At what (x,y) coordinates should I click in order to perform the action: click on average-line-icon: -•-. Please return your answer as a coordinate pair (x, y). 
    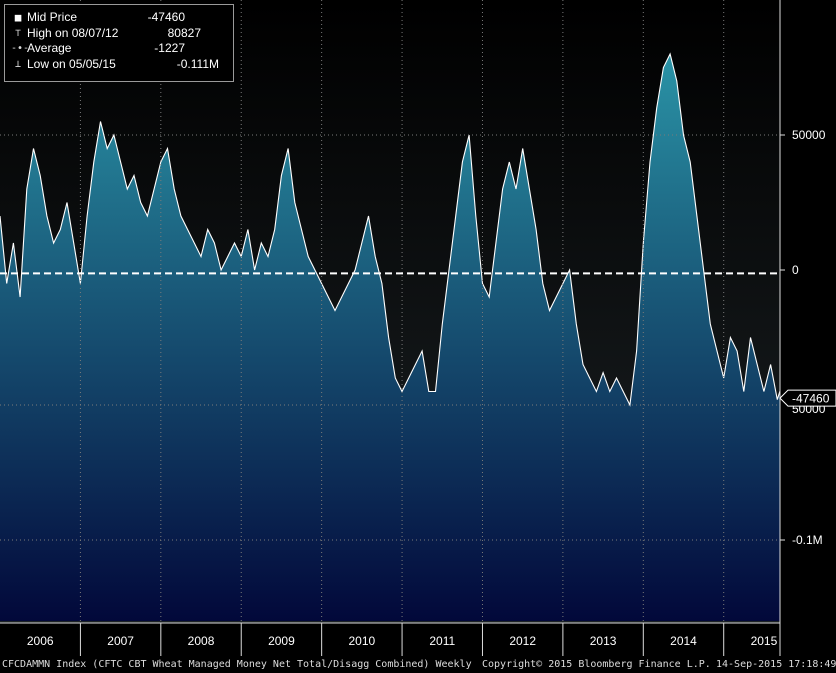
    Looking at the image, I should click on (20, 48).